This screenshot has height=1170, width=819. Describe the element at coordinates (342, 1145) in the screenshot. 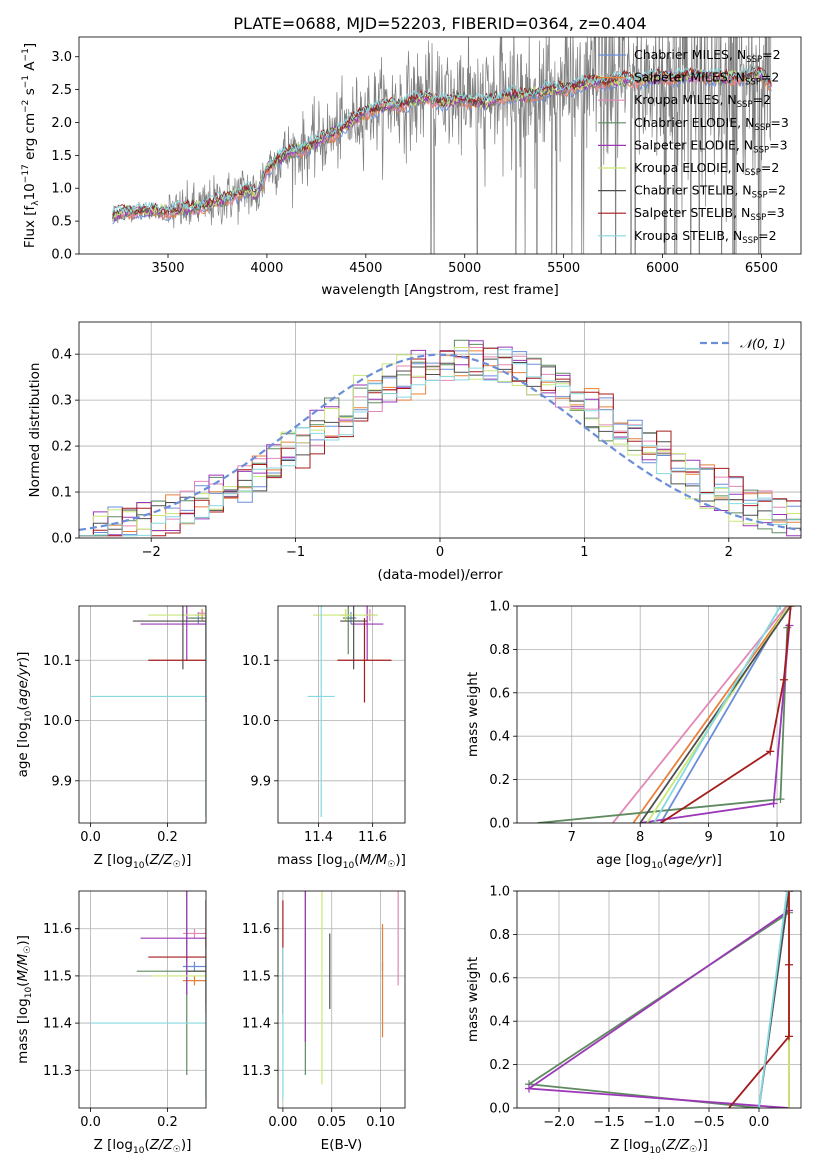

I see `x-axis-label: E(B-V)` at that location.